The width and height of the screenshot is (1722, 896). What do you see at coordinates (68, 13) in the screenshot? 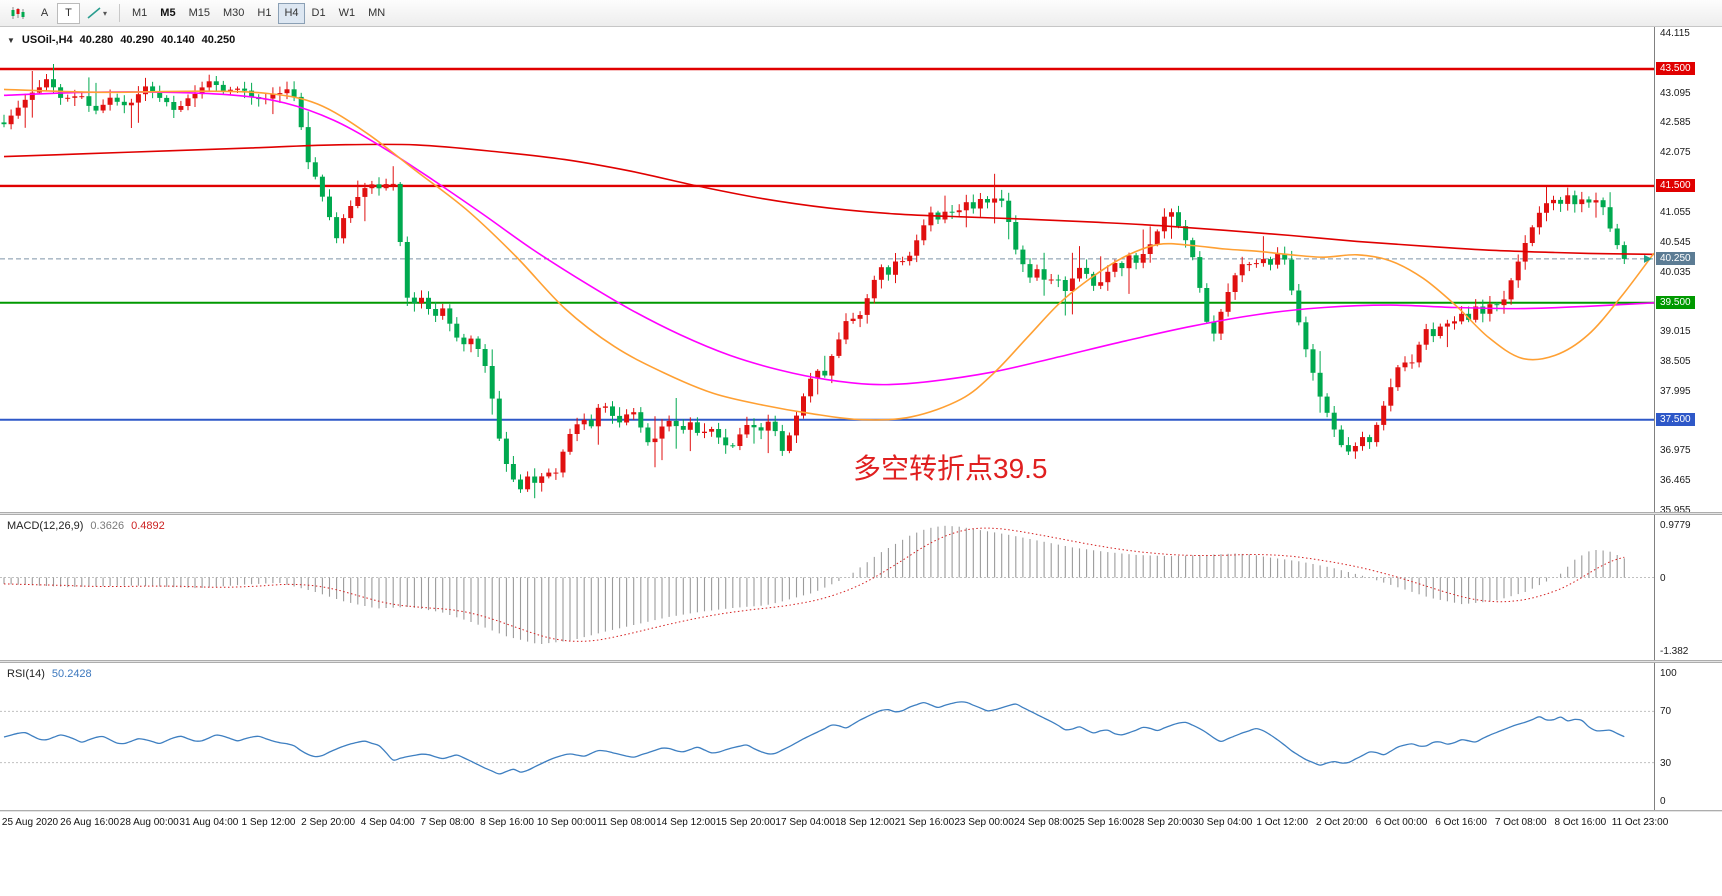
I see `text-tool-button: T` at bounding box center [68, 13].